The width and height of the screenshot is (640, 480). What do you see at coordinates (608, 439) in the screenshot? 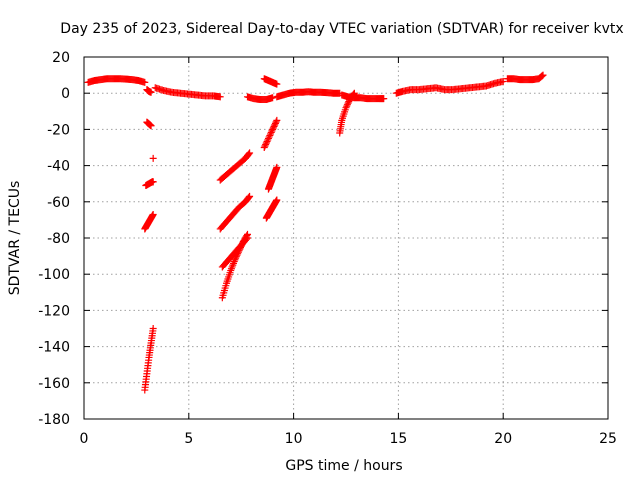
I see `x-tick-label: 25` at bounding box center [608, 439].